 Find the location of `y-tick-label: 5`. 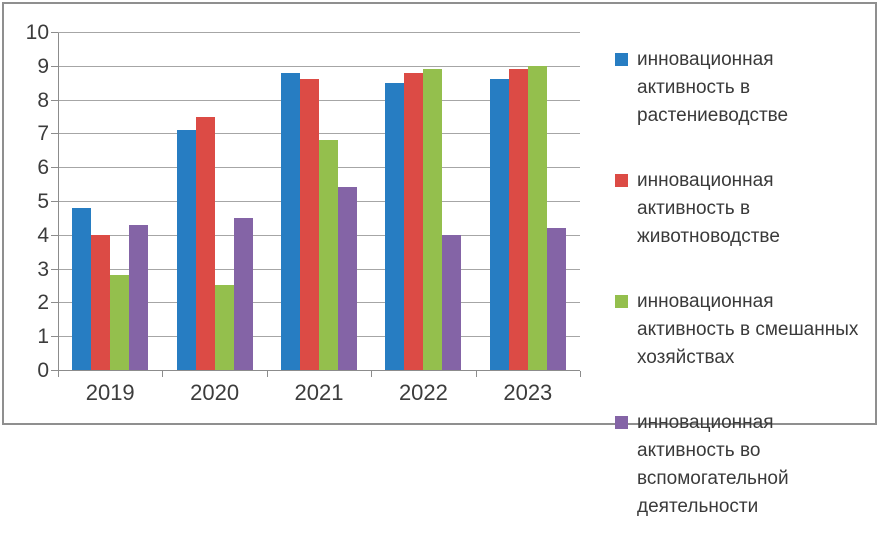

y-tick-label: 5 is located at coordinates (43, 201).